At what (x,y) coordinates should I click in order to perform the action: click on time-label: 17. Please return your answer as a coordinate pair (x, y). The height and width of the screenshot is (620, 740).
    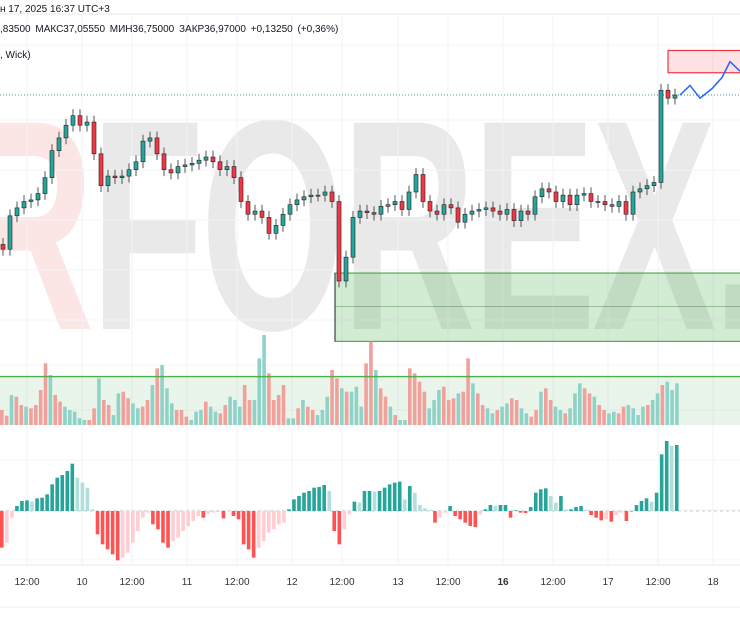
    Looking at the image, I should click on (608, 582).